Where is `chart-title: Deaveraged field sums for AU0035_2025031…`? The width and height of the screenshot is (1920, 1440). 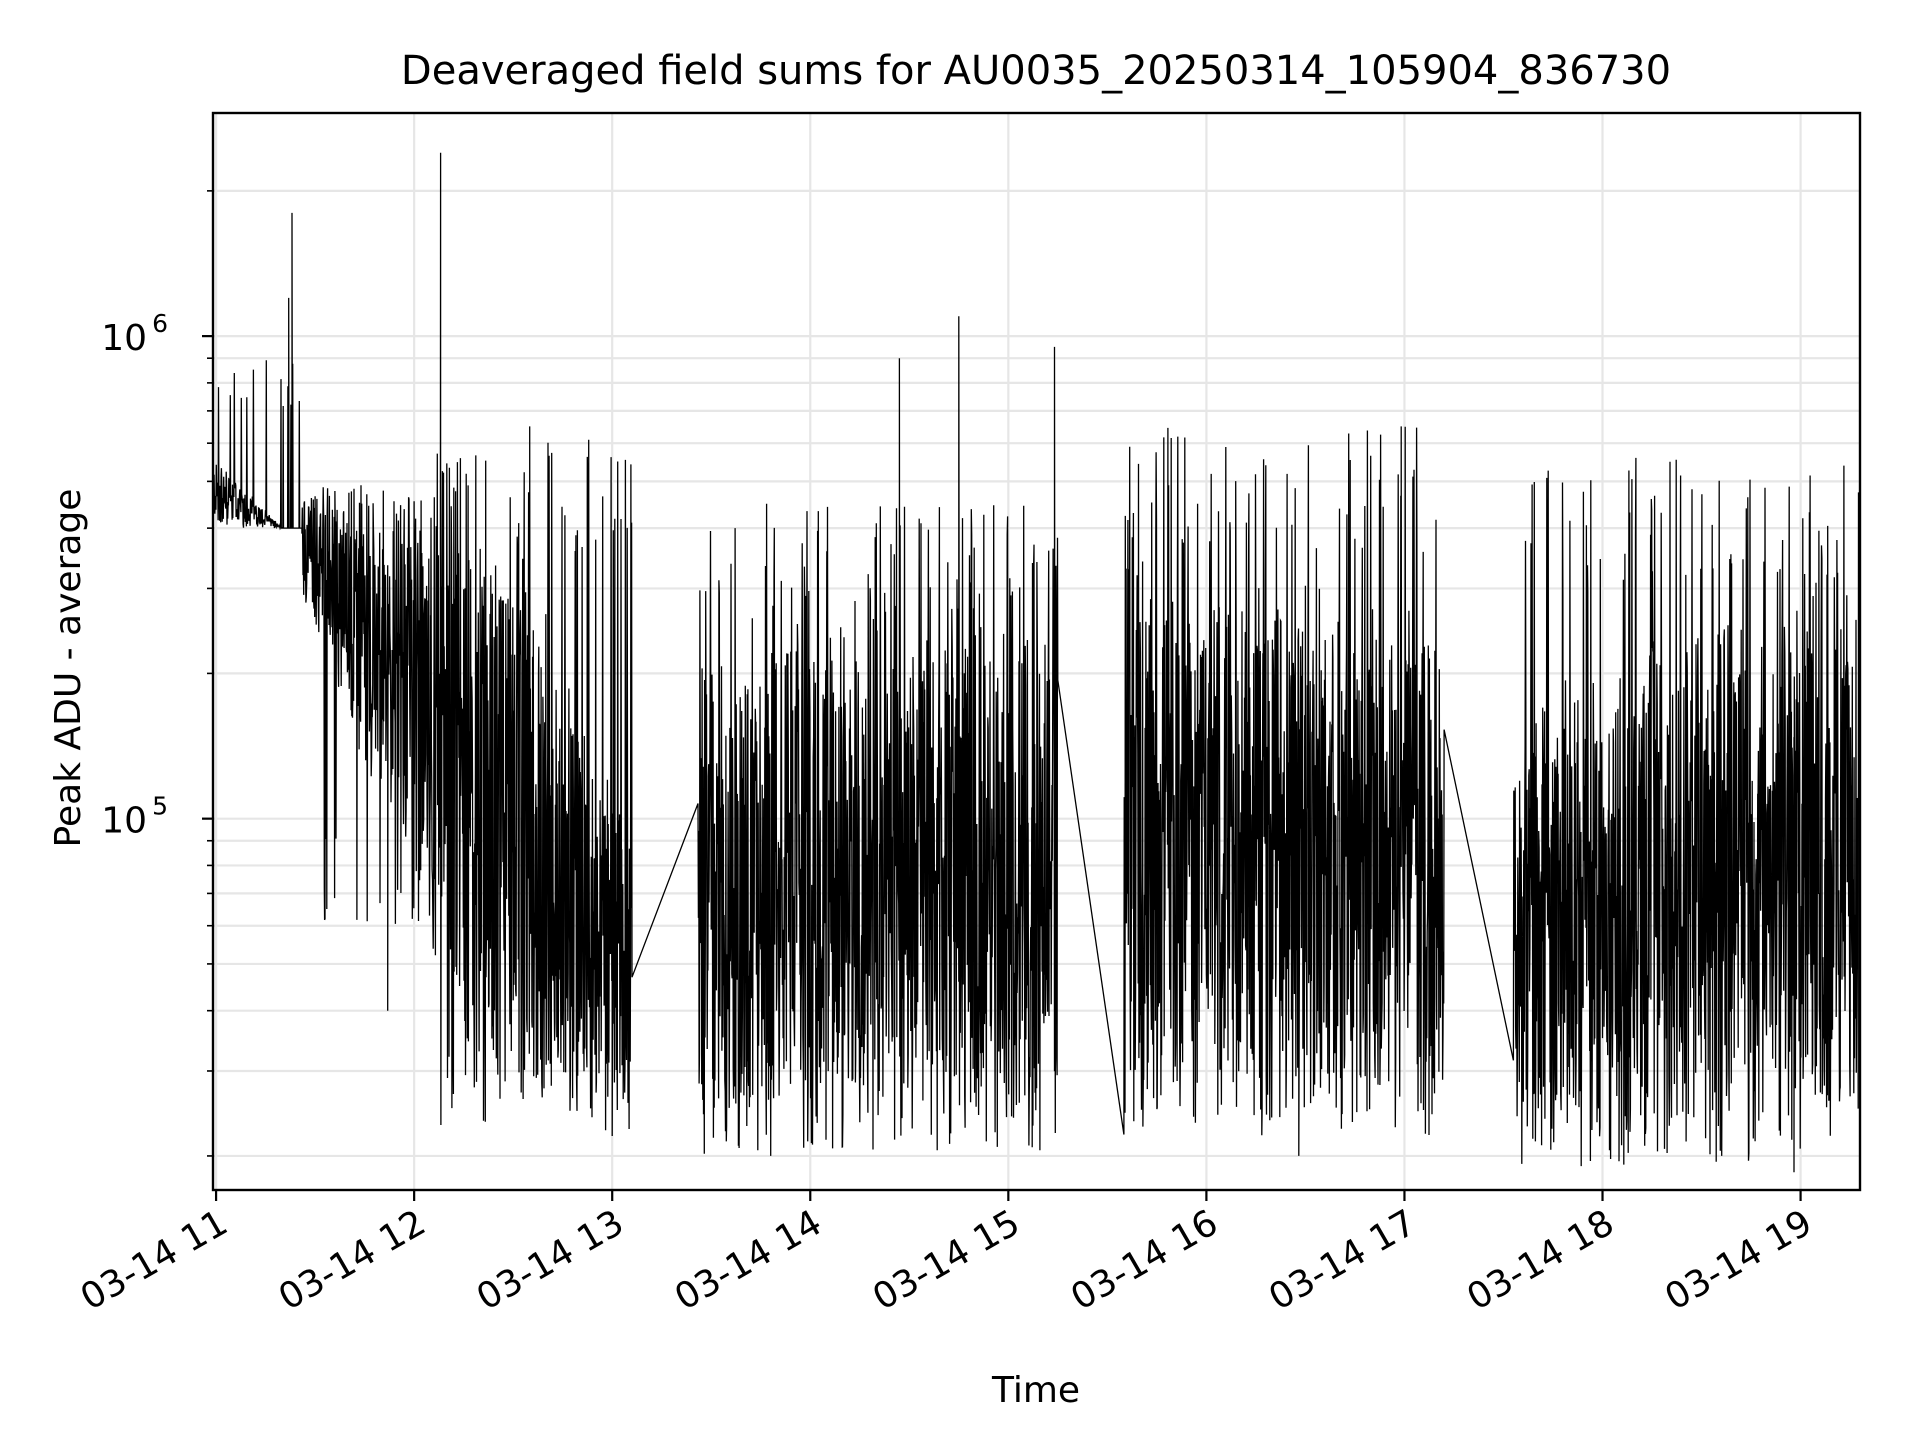
chart-title: Deaveraged field sums for AU0035_2025031… is located at coordinates (1036, 71).